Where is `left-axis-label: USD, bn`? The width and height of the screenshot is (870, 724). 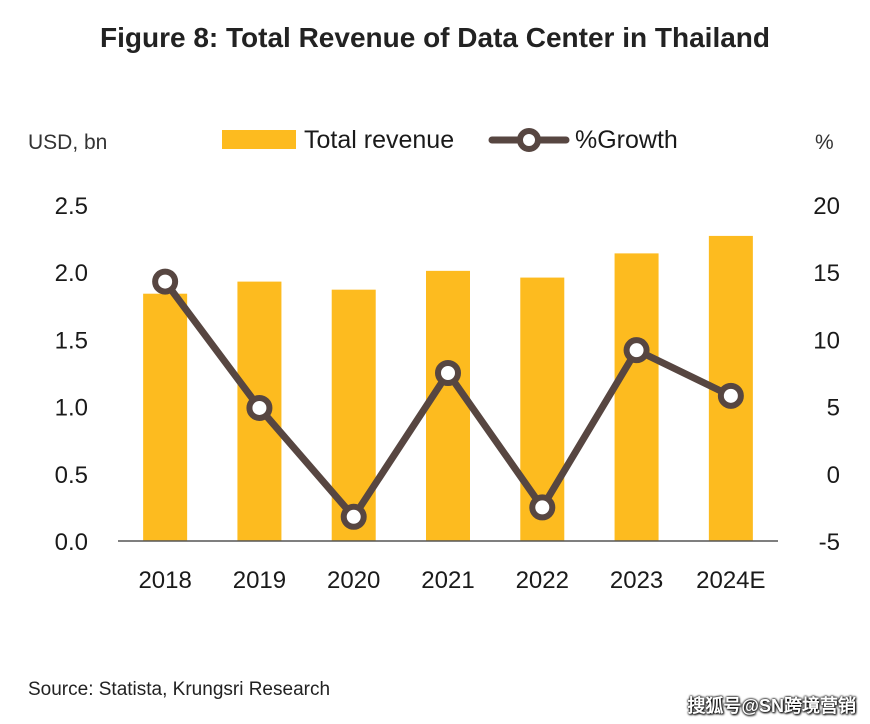 left-axis-label: USD, bn is located at coordinates (67, 142).